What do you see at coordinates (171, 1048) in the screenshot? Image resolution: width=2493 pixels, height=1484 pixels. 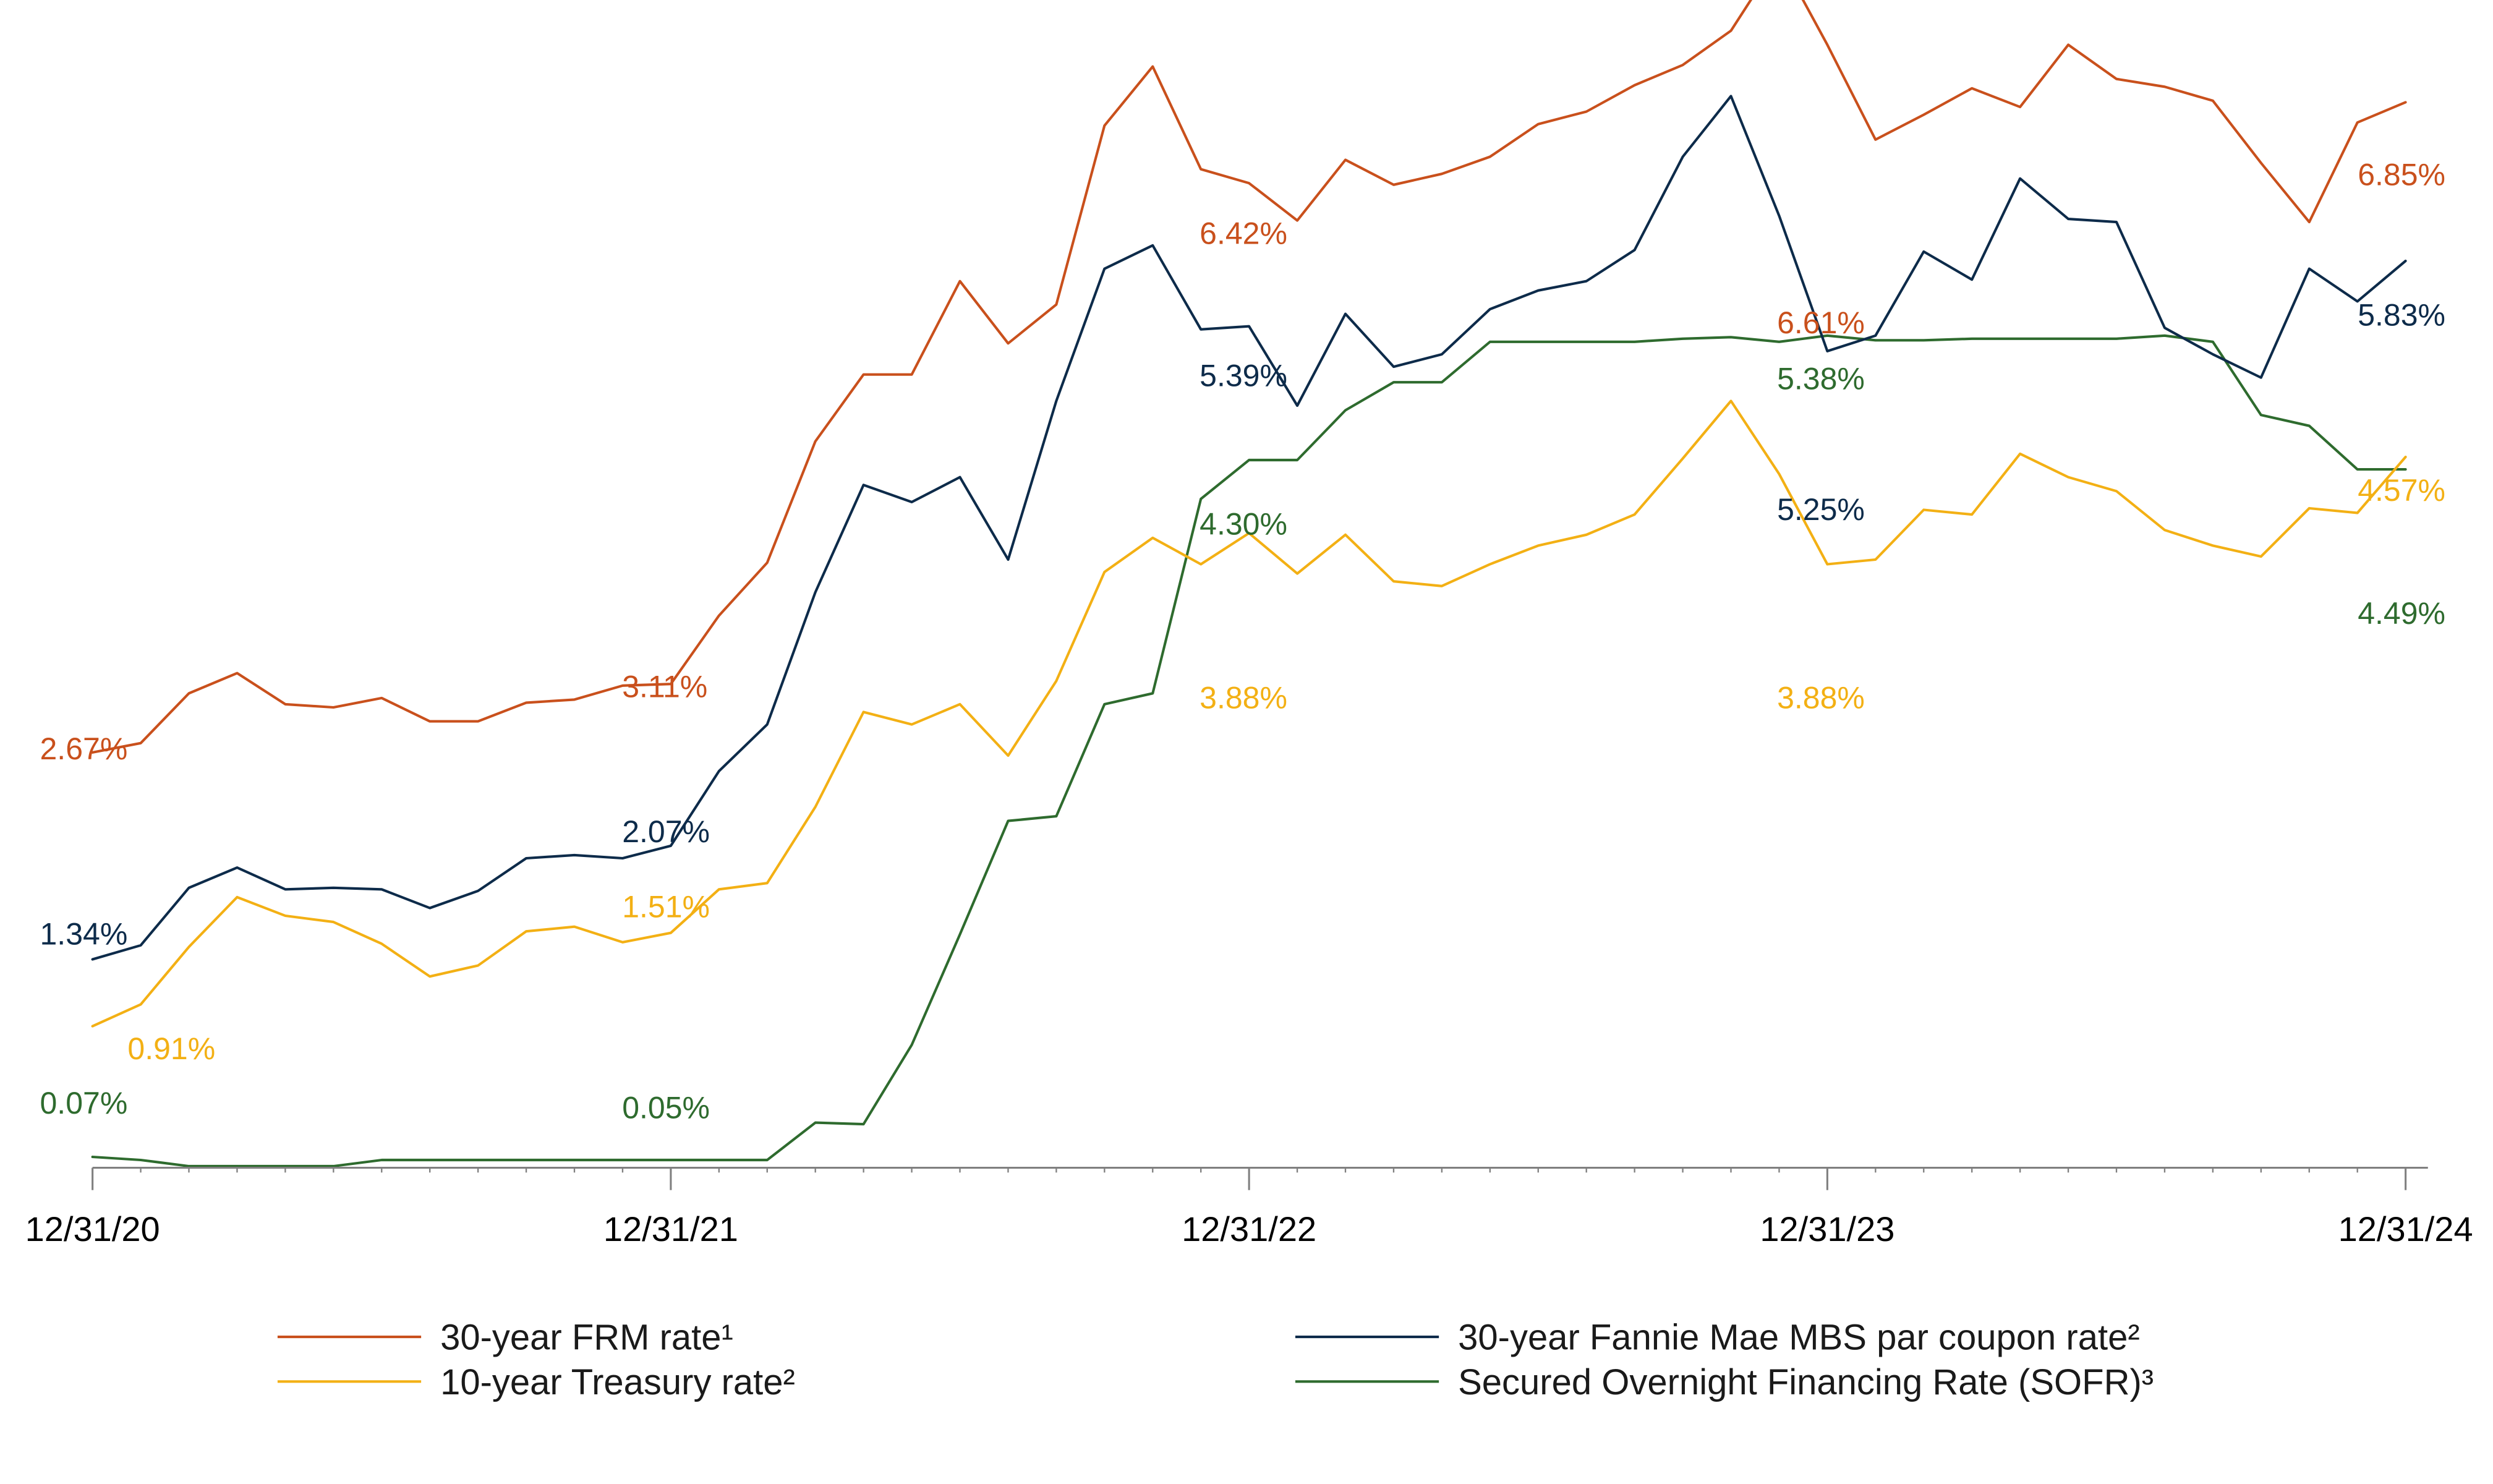 I see `data-label: 0.91%` at bounding box center [171, 1048].